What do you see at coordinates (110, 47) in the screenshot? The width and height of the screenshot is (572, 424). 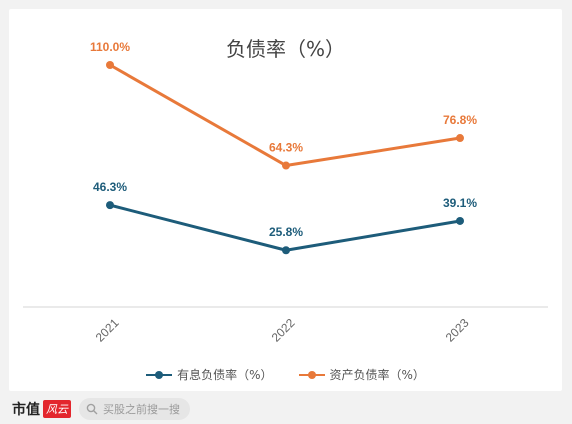 I see `data-label: 110.0%` at bounding box center [110, 47].